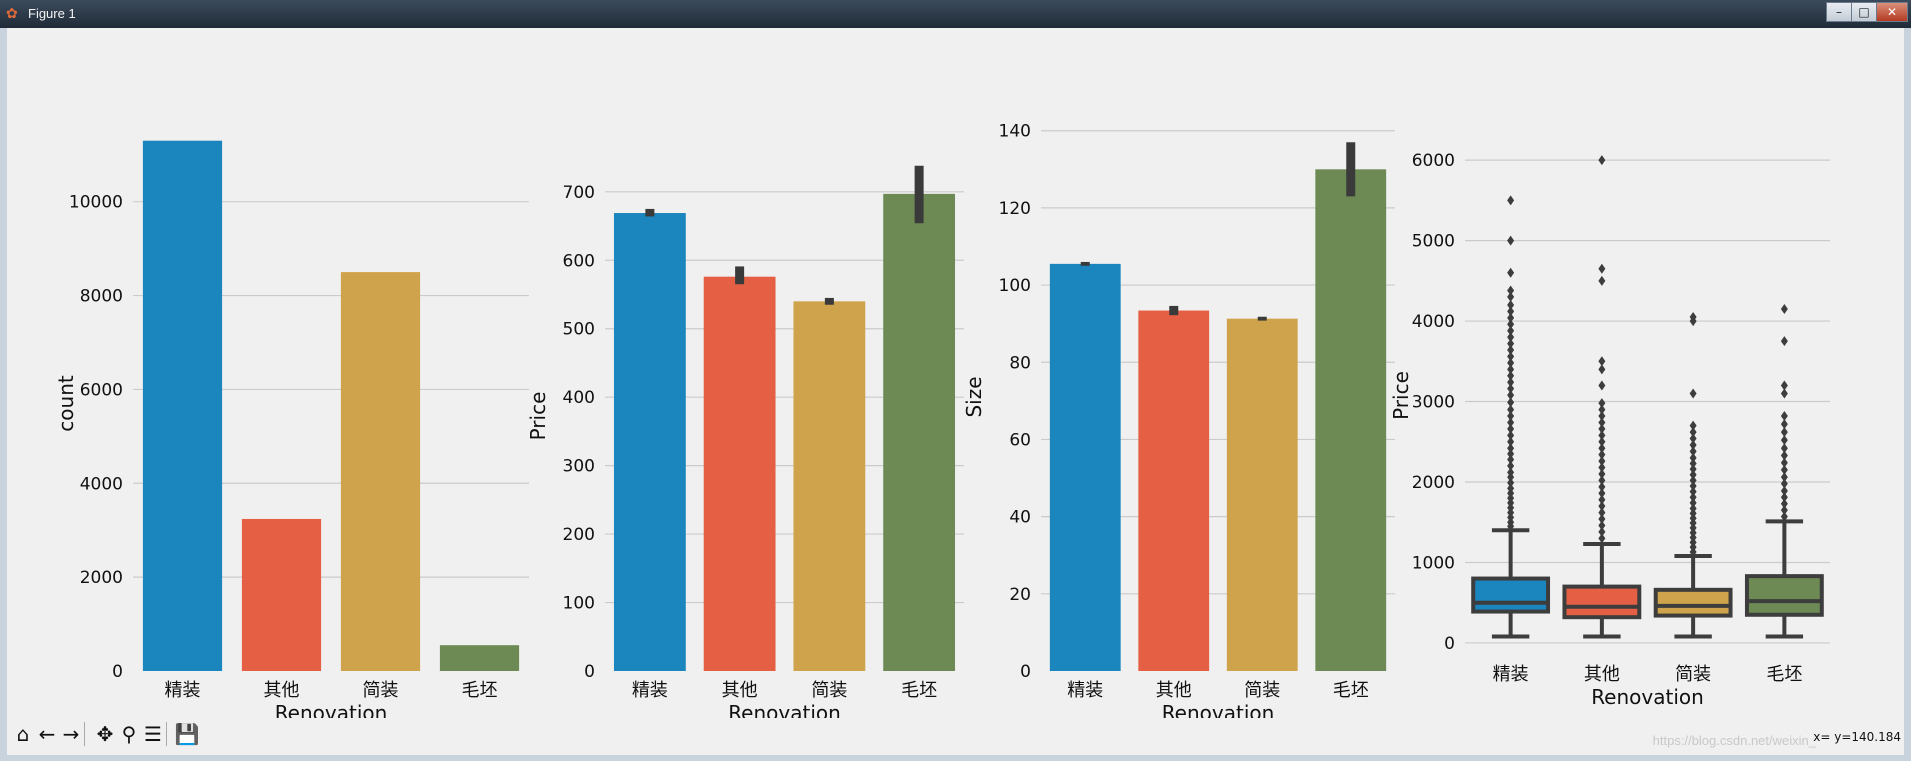 Image resolution: width=1911 pixels, height=761 pixels. Describe the element at coordinates (129, 734) in the screenshot. I see `zoom-icon: ⚲` at that location.